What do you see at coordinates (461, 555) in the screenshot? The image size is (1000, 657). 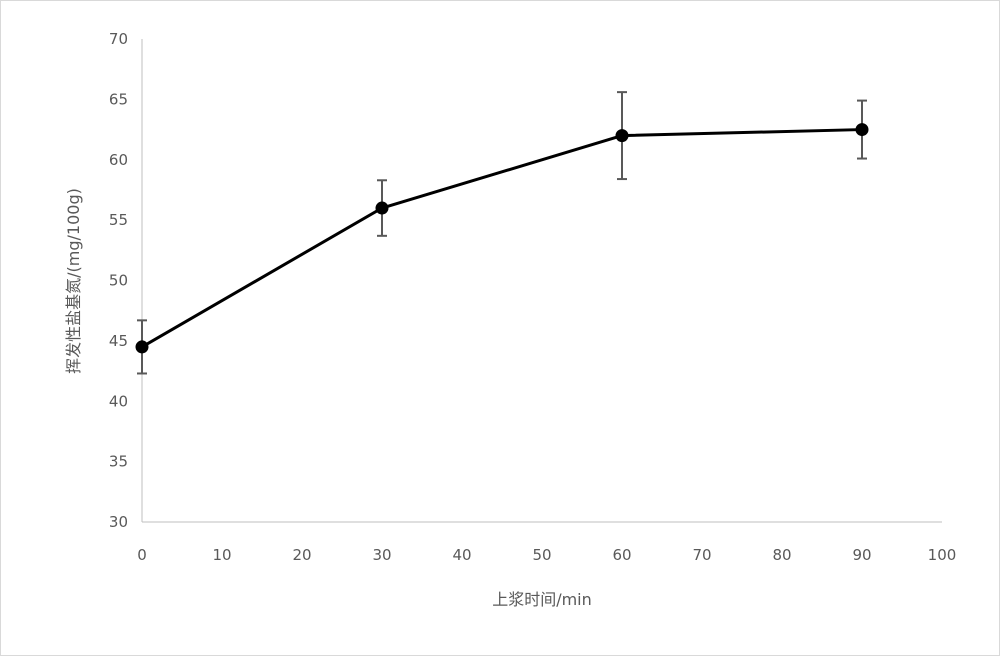 I see `x-tick-label: 40` at bounding box center [461, 555].